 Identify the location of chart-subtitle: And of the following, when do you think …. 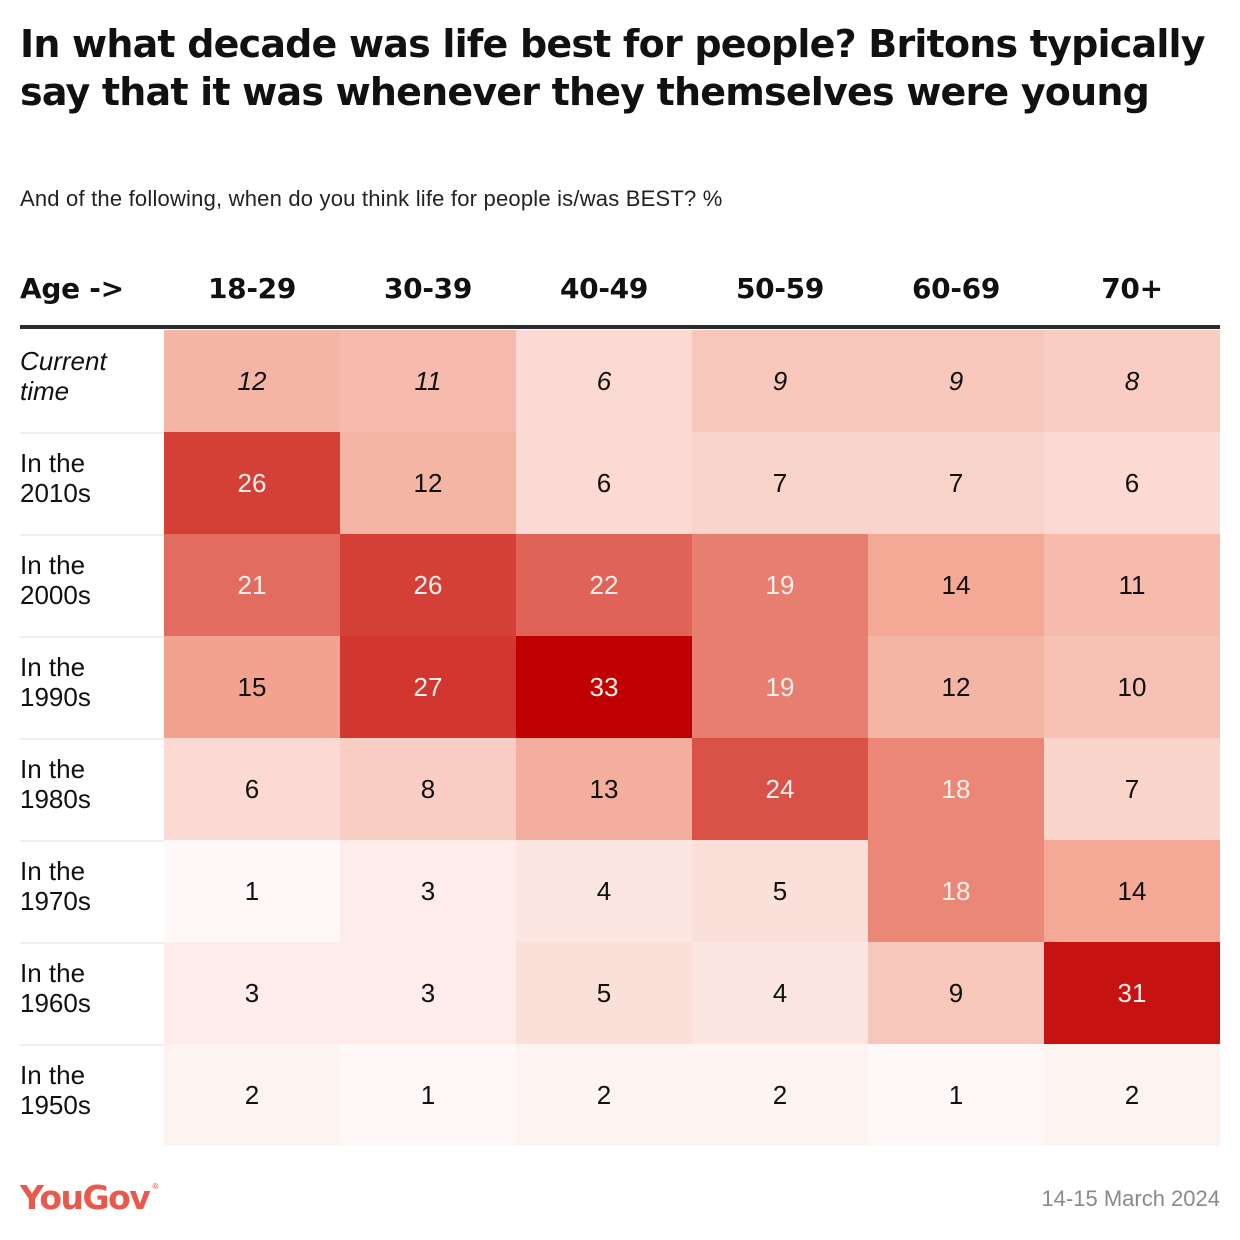
(371, 198).